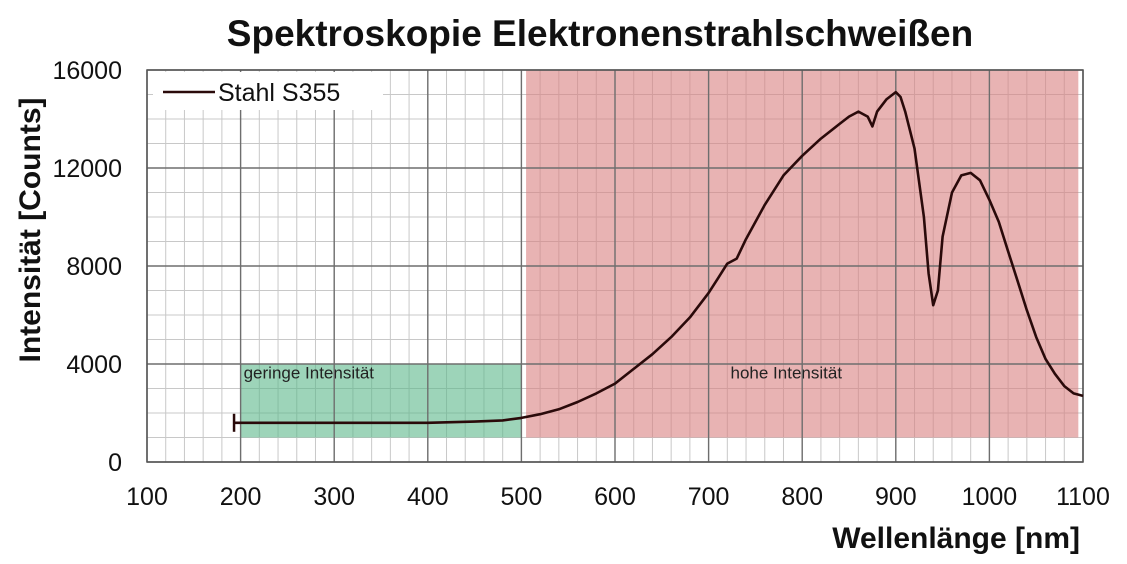 The height and width of the screenshot is (564, 1127). Describe the element at coordinates (309, 373) in the screenshot. I see `region-label-low-intensity: geringe Intensität` at that location.